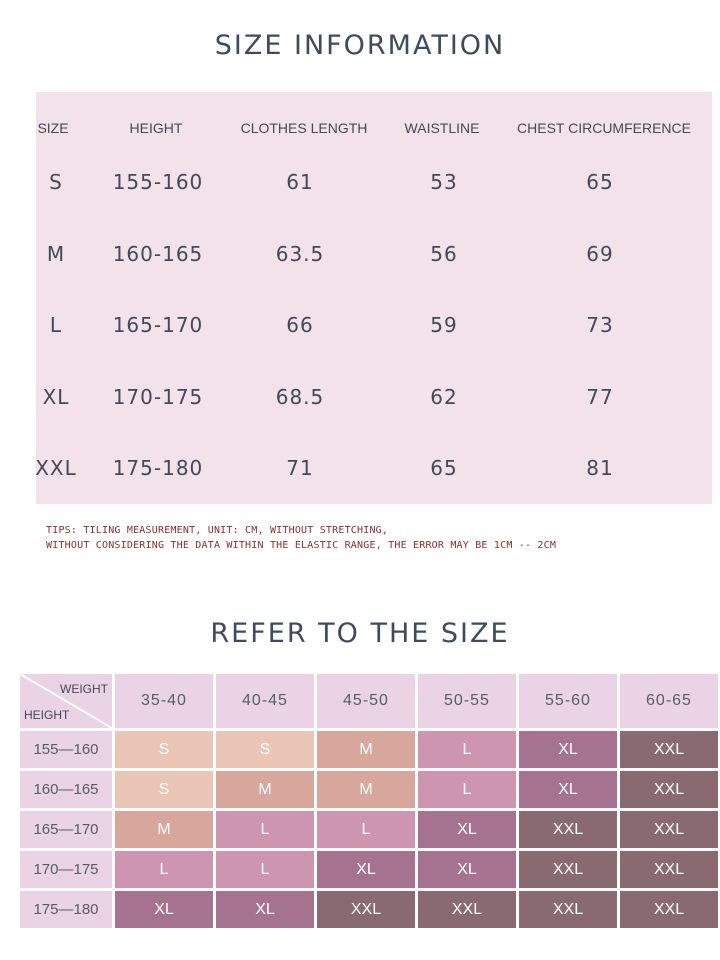 This screenshot has height=960, width=720. I want to click on cell-height: 170-175, so click(158, 396).